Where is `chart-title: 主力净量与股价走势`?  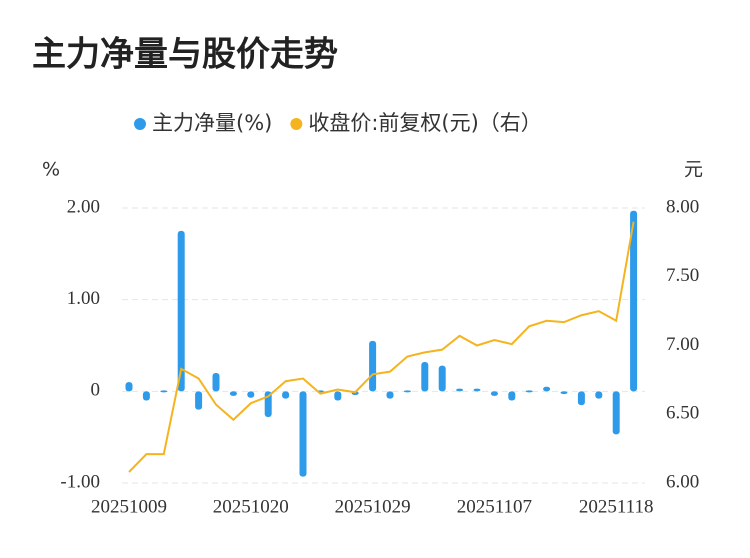 chart-title: 主力净量与股价走势 is located at coordinates (185, 55).